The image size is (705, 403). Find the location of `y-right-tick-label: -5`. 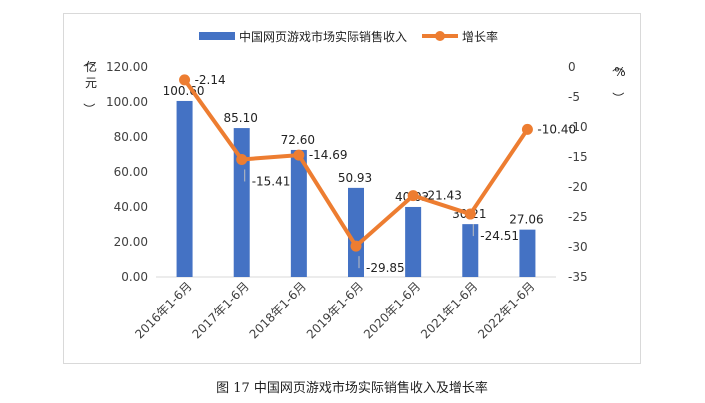

y-right-tick-label: -5 is located at coordinates (574, 97).